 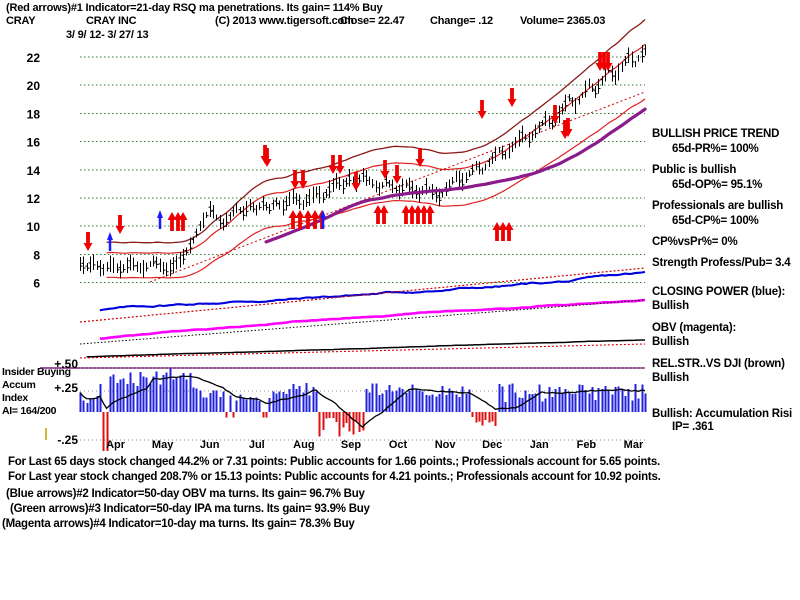 I want to click on accumulation-title: Bullish: Accumulation Risi, so click(x=722, y=414).